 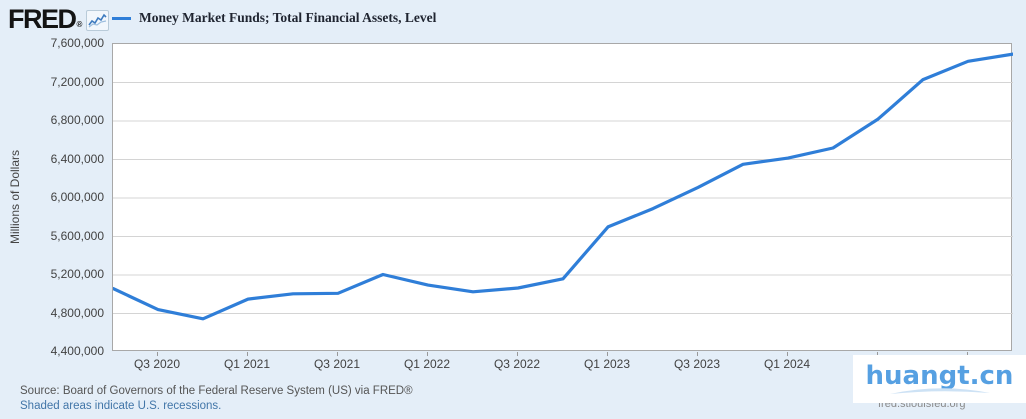 What do you see at coordinates (121, 406) in the screenshot?
I see `recession-note-link: Shaded areas indicate U.S. recessions.` at bounding box center [121, 406].